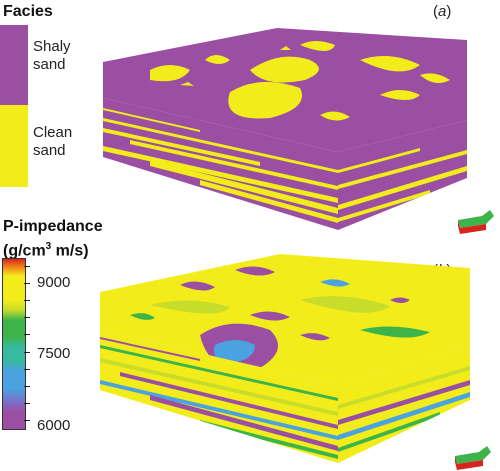  Describe the element at coordinates (54, 425) in the screenshot. I see `colorbar-tick-6000: 6000` at that location.